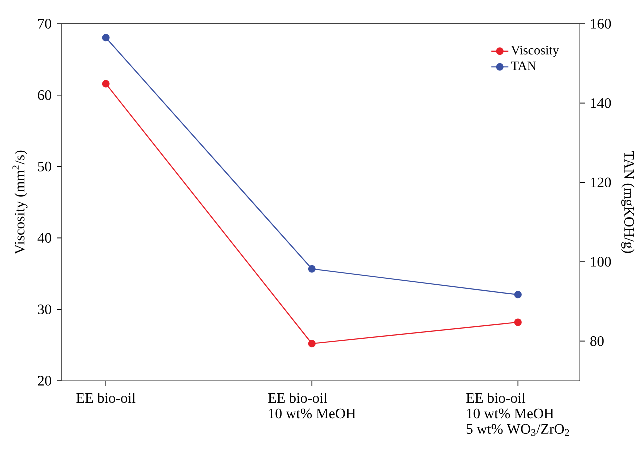  What do you see at coordinates (45, 24) in the screenshot?
I see `y-tick-label: 70` at bounding box center [45, 24].